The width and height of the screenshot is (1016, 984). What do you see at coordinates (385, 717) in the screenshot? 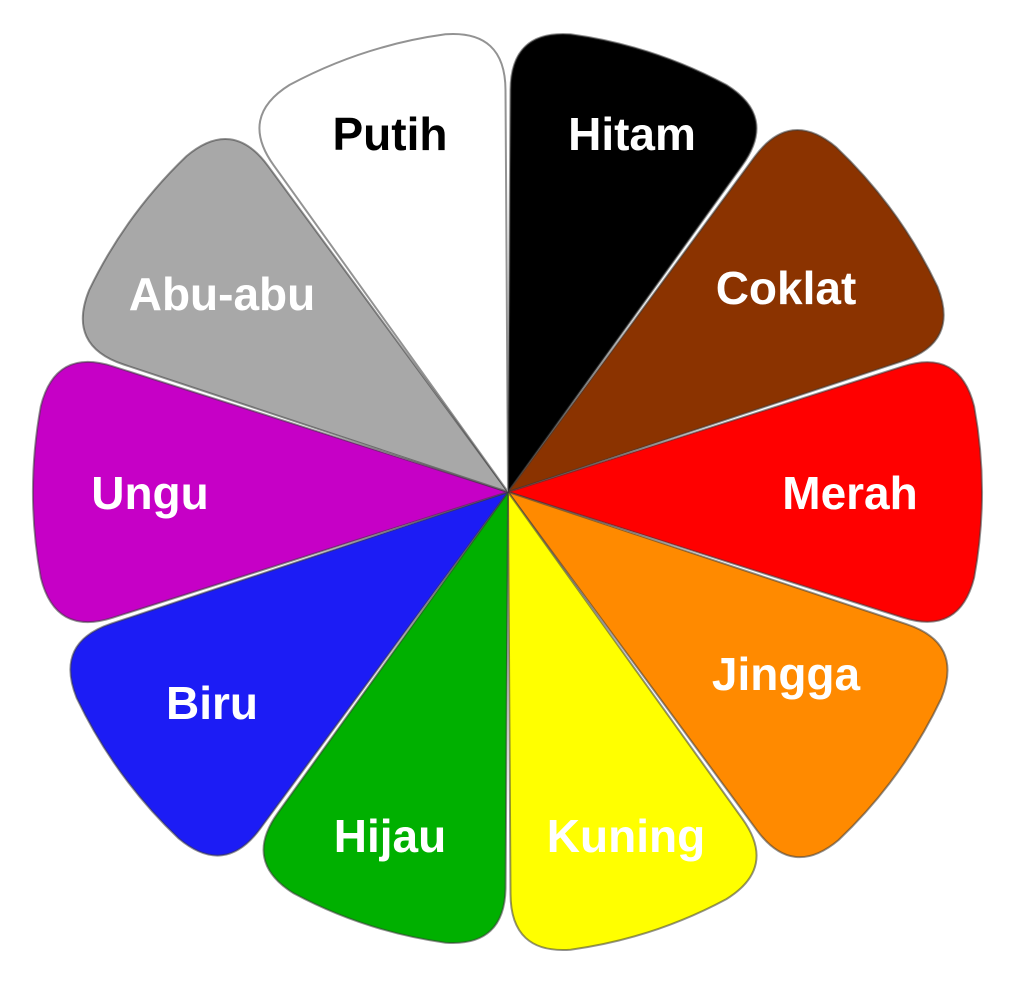
I see `segment-hijau` at bounding box center [385, 717].